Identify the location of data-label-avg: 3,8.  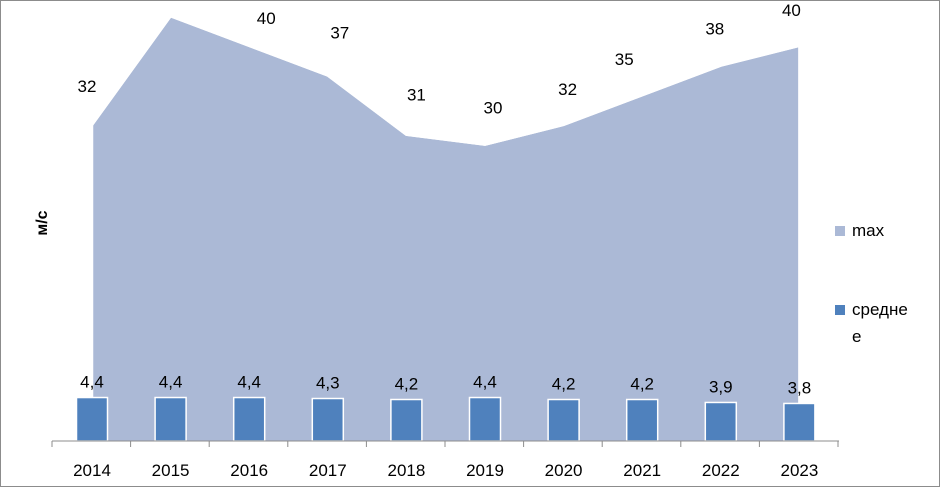
(800, 387).